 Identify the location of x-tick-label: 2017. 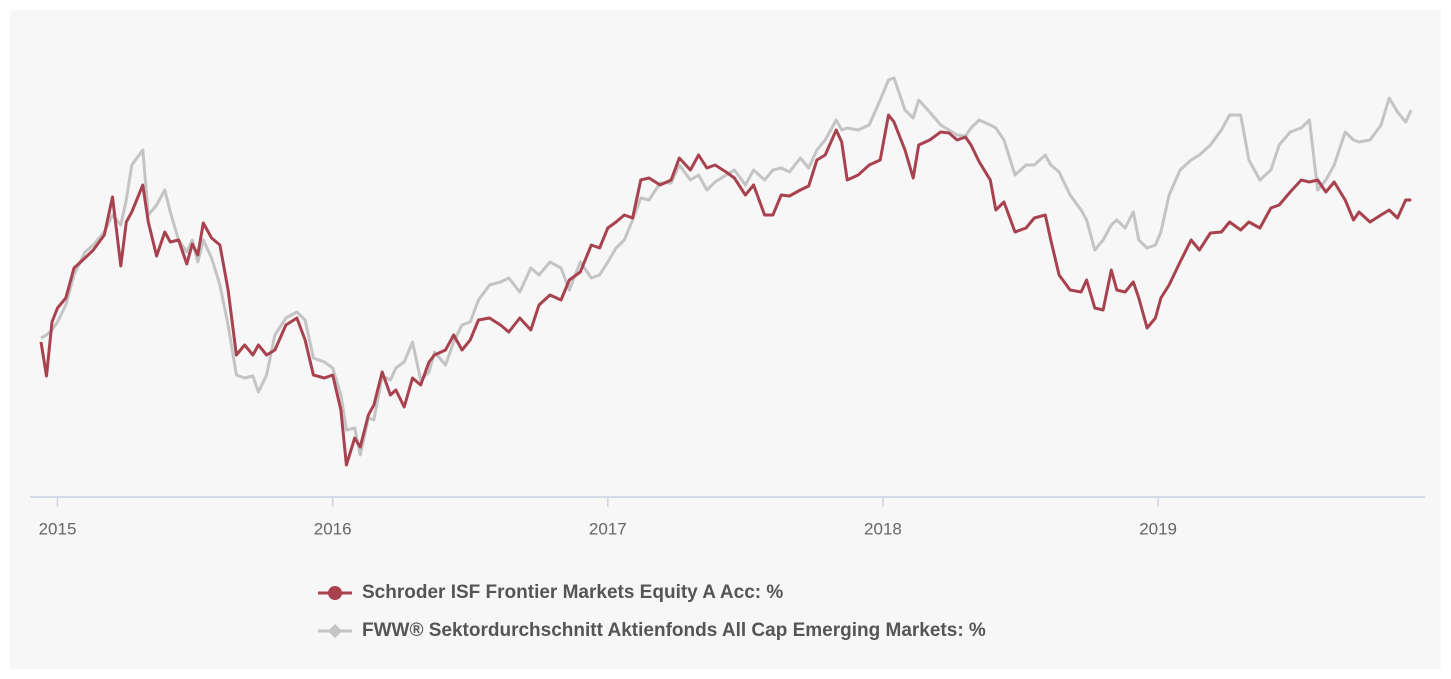
(608, 528).